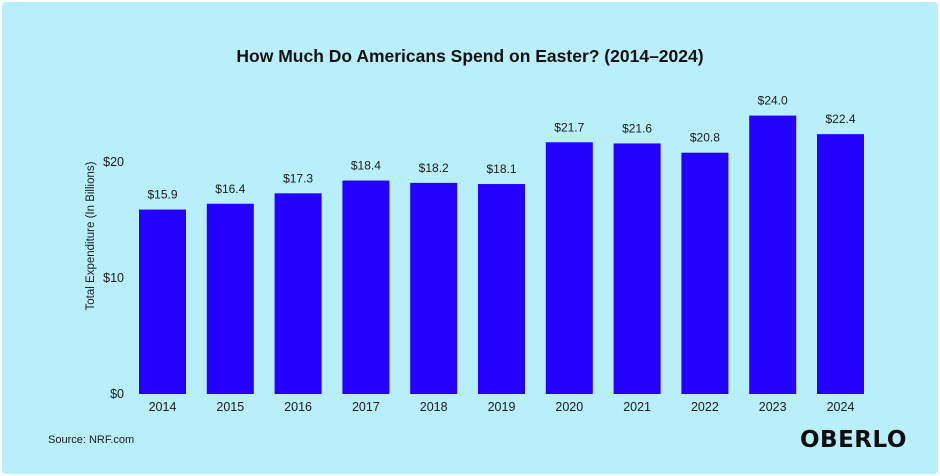 This screenshot has width=940, height=476. Describe the element at coordinates (434, 168) in the screenshot. I see `data-label-2018: $18.2` at that location.